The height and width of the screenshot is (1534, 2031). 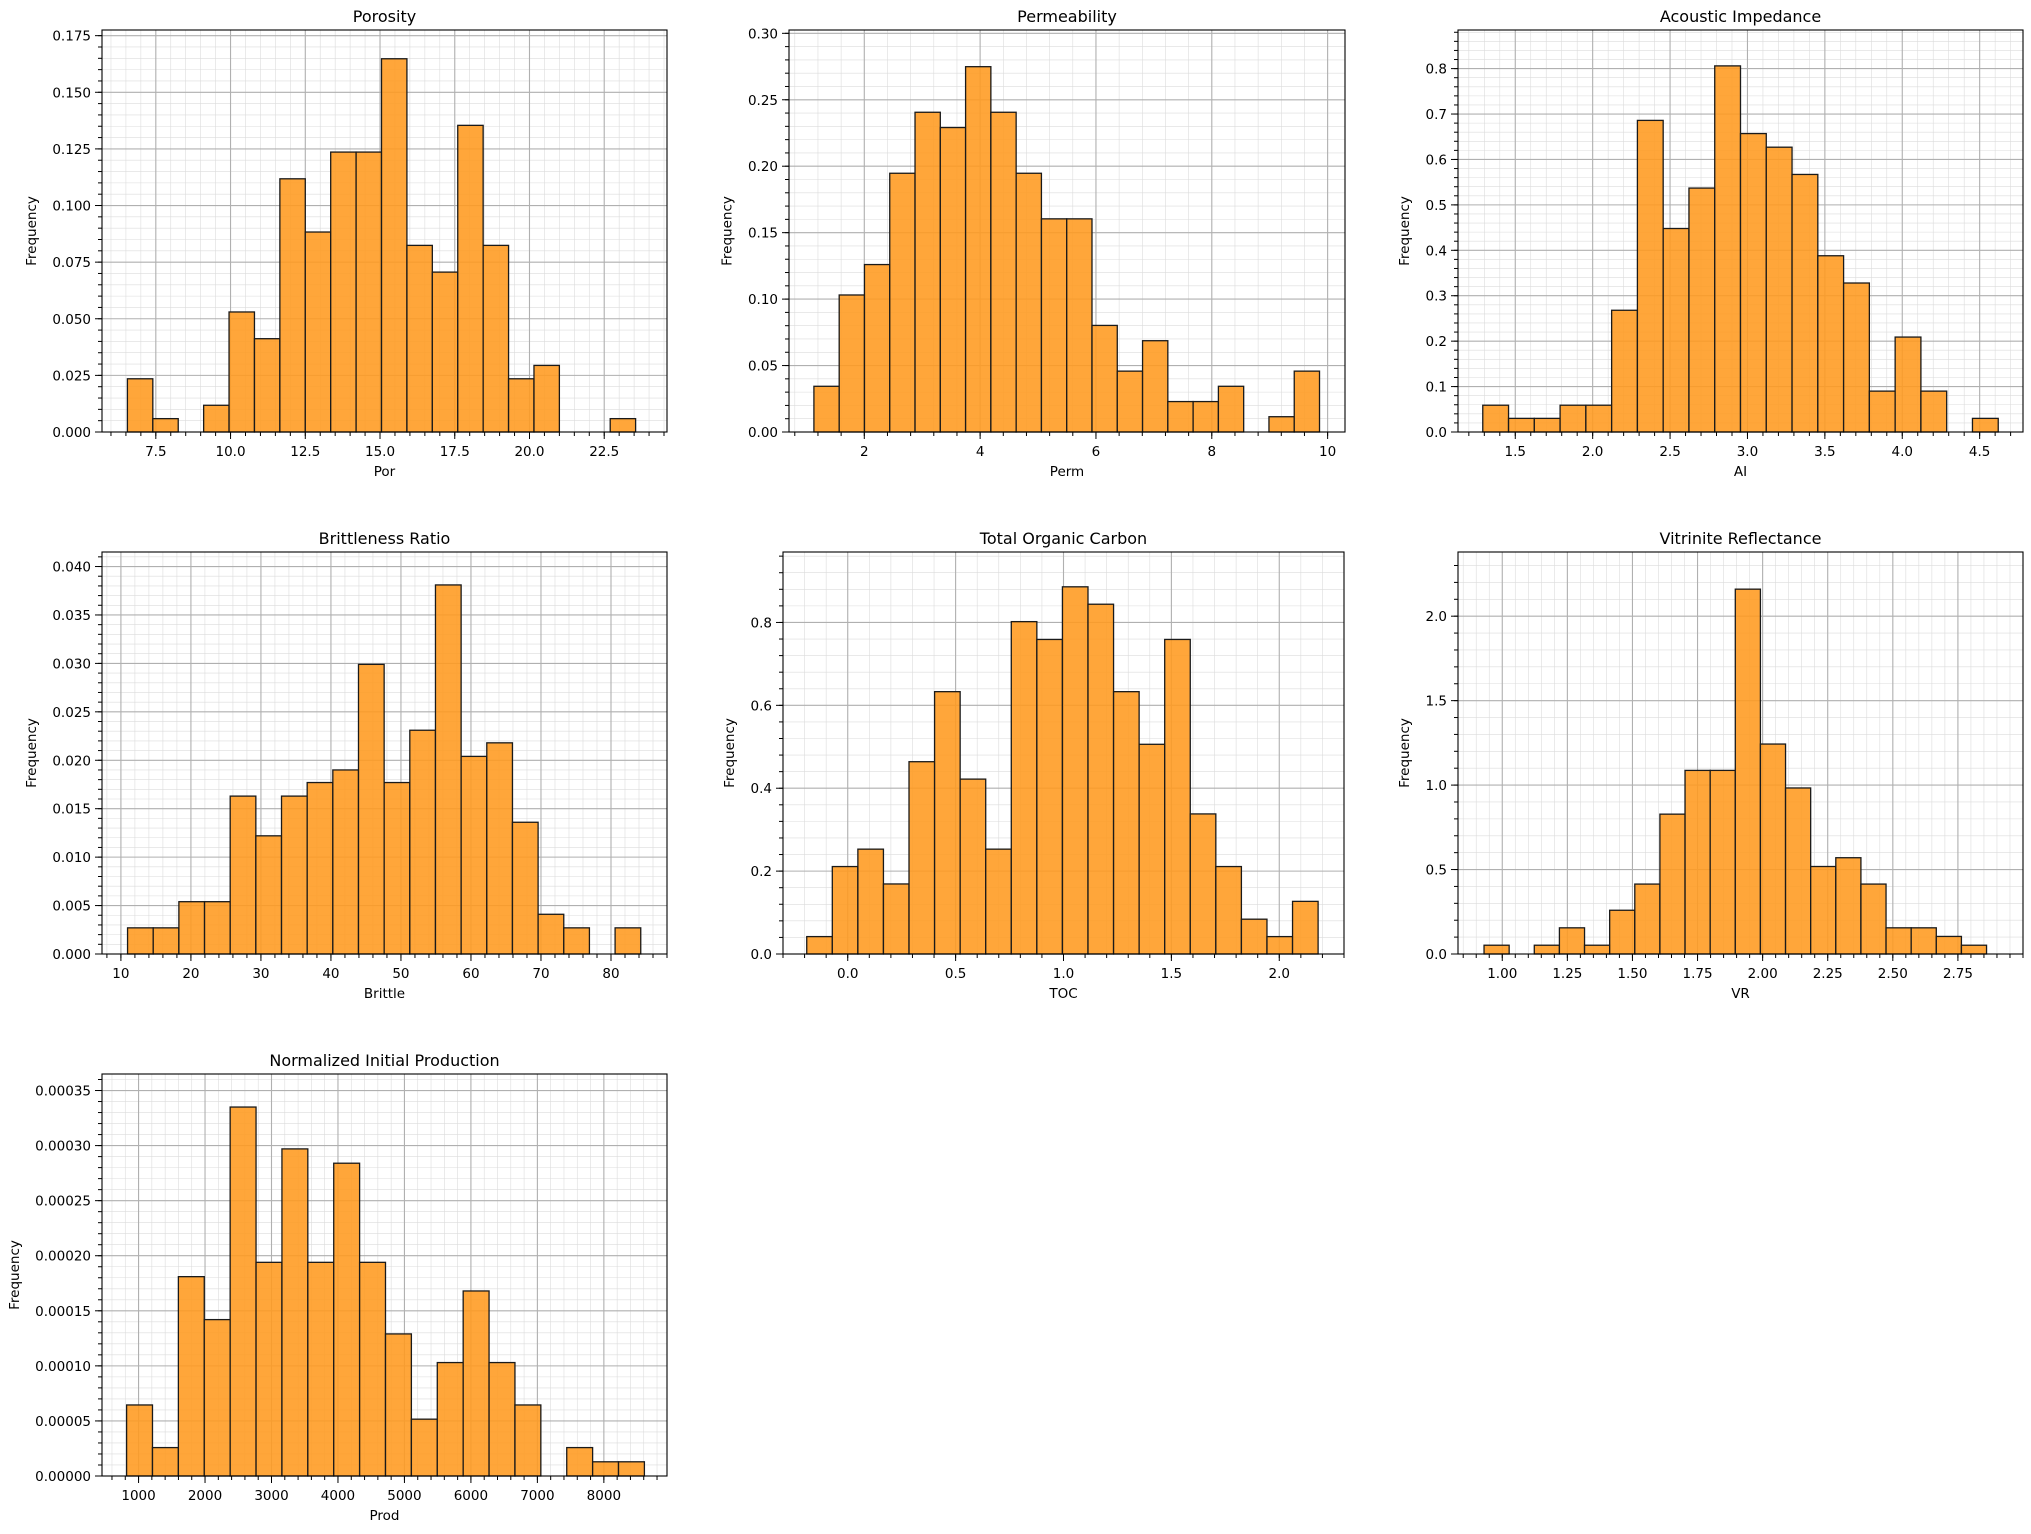 What do you see at coordinates (155, 452) in the screenshot?
I see `x-tick-label: 7.5` at bounding box center [155, 452].